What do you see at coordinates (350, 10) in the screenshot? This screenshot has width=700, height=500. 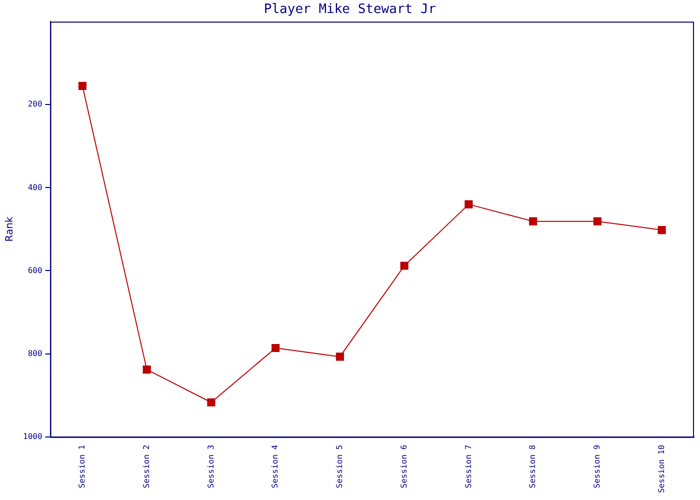 I see `chart-title: Player Mike Stewart Jr` at bounding box center [350, 10].